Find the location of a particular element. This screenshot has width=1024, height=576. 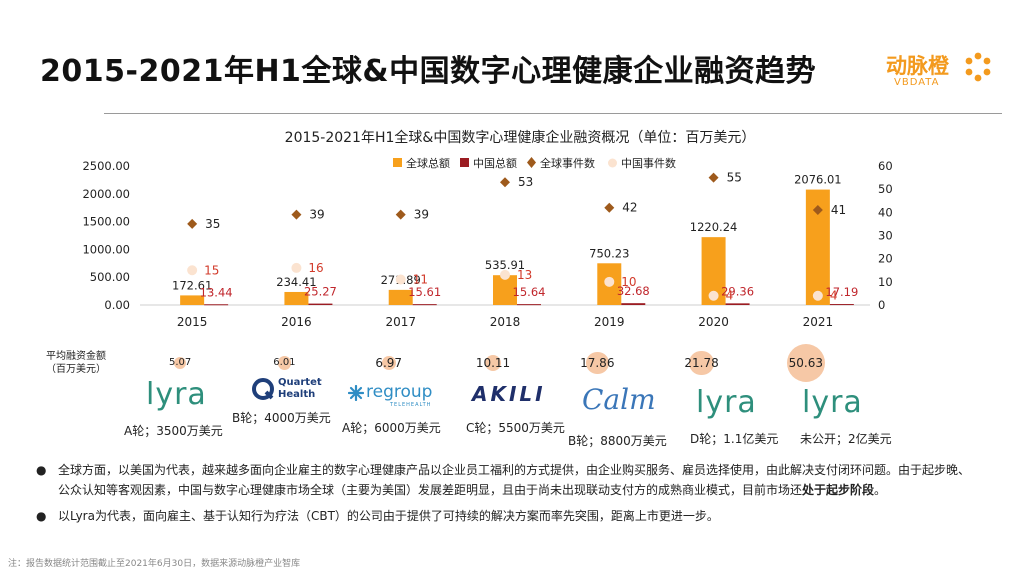

bar-china-value-label: 13.44 is located at coordinates (216, 292).